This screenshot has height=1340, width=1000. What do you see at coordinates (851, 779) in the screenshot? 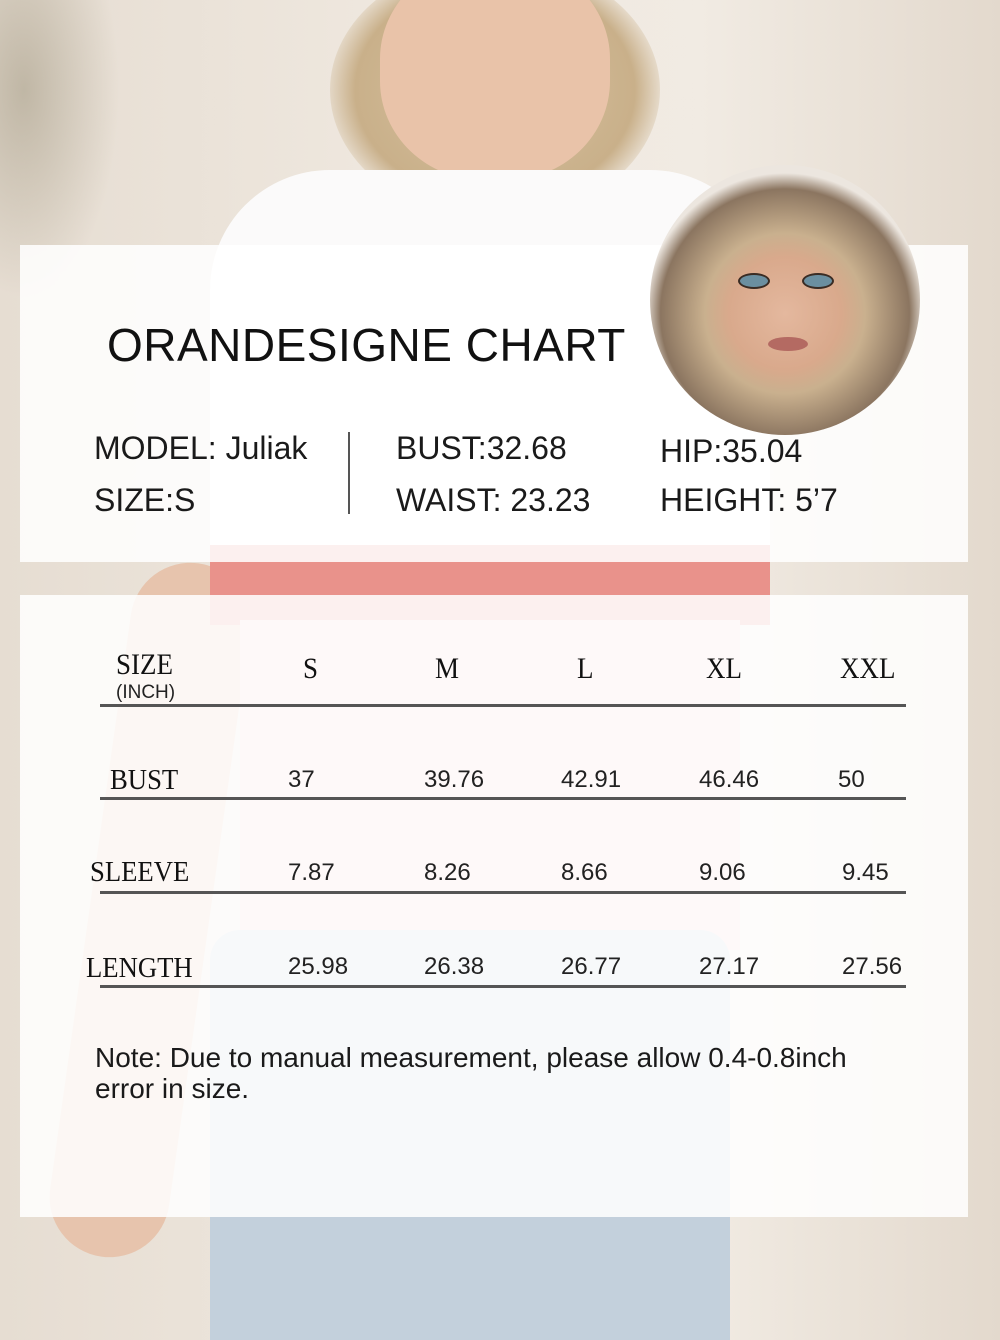
I see `cell: 50` at bounding box center [851, 779].